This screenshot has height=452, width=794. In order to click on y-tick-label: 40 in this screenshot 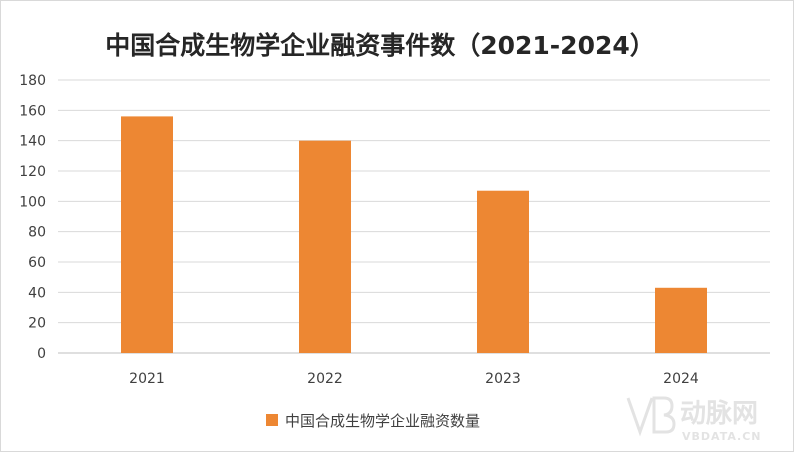, I will do `click(37, 293)`.